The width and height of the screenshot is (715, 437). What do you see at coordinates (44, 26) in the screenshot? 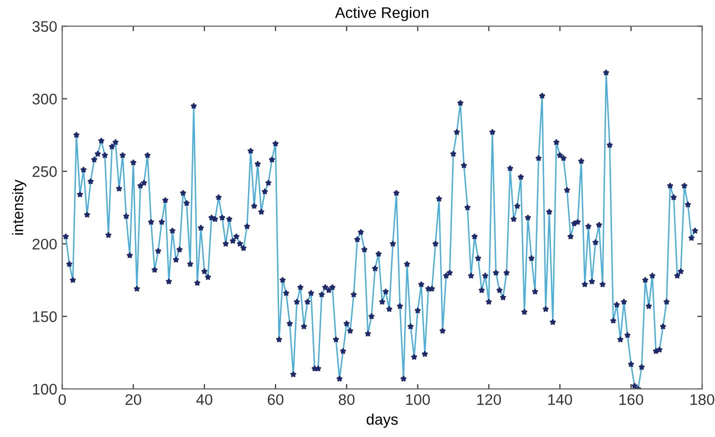
I see `y-tick-label: 350` at bounding box center [44, 26].